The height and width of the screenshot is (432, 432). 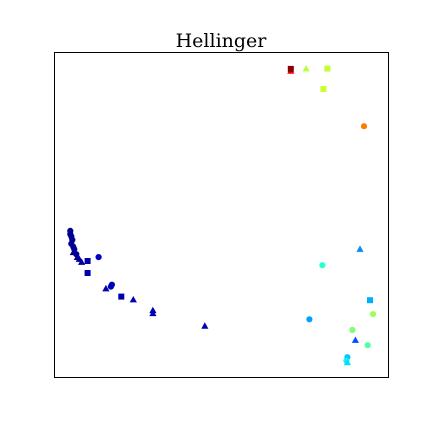 I want to click on chart-title: Hellinger, so click(x=222, y=41).